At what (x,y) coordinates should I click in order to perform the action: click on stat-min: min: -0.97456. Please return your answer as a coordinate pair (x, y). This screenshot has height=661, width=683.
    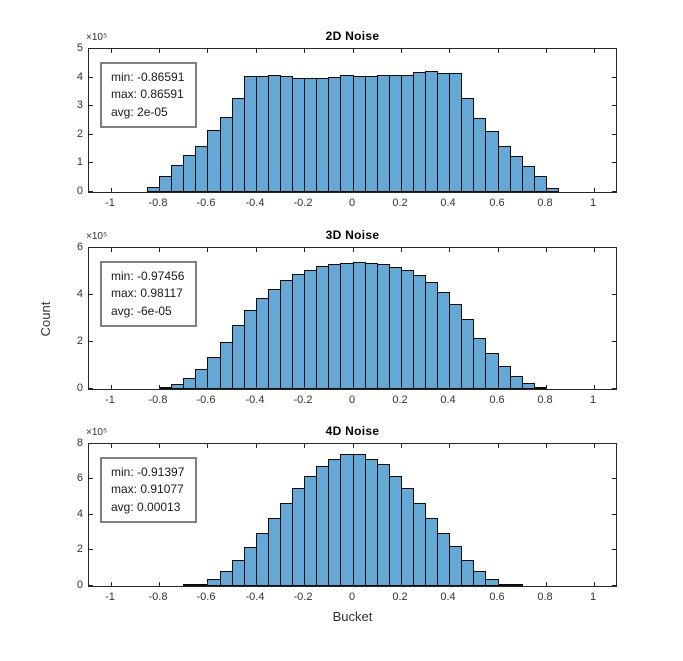
    Looking at the image, I should click on (148, 276).